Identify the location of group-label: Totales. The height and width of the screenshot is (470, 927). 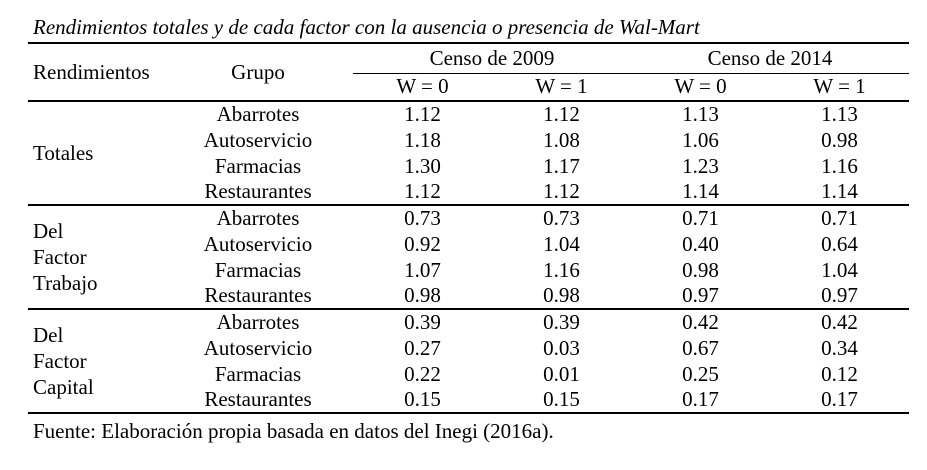
(95, 153).